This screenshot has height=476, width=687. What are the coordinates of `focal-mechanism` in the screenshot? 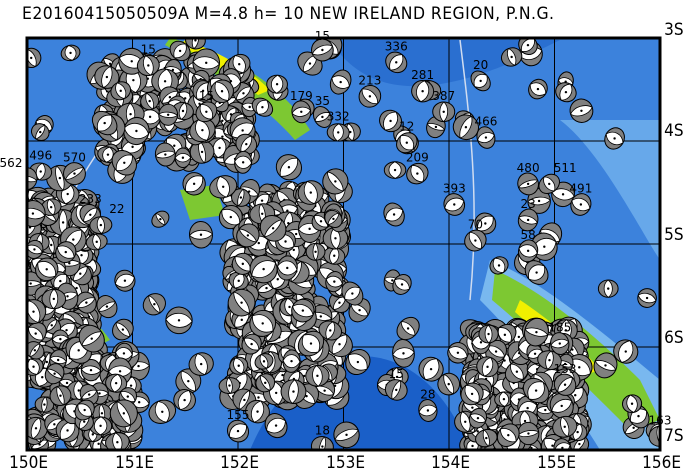 It's located at (315, 251).